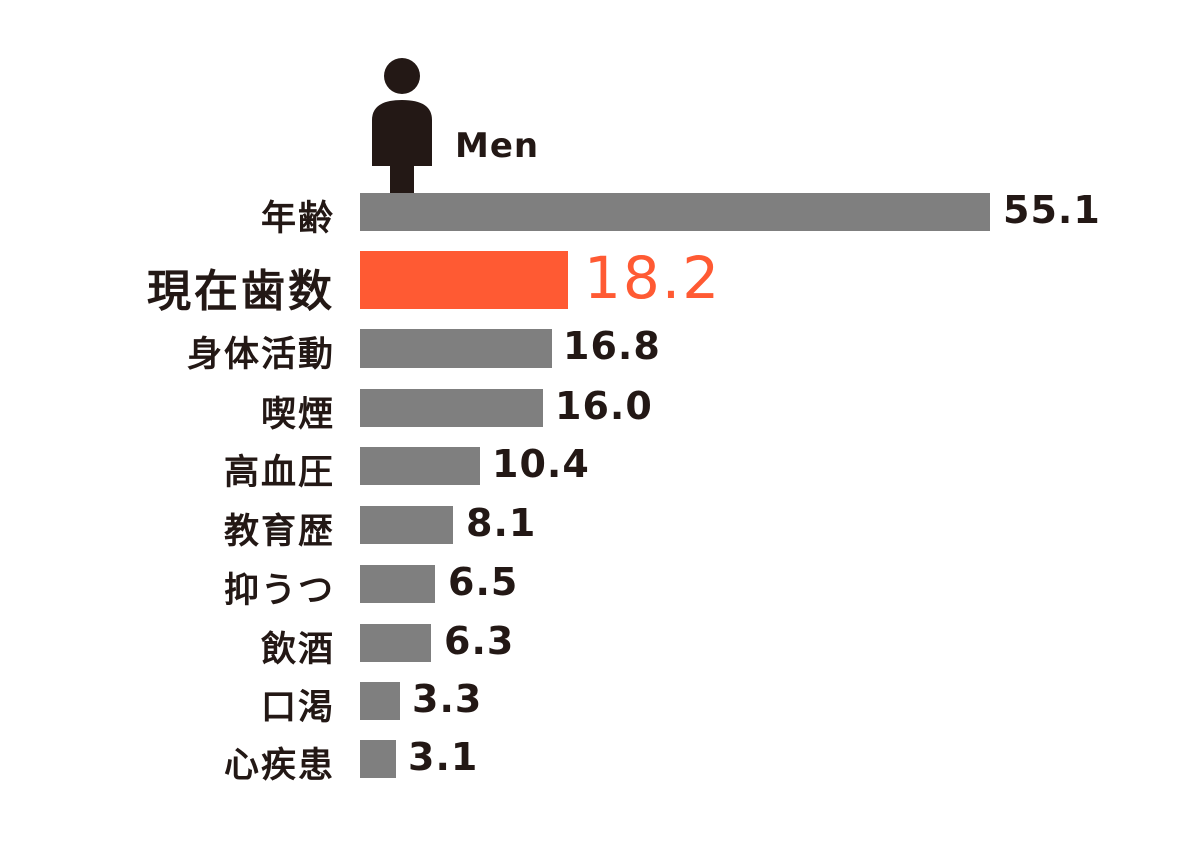 This screenshot has width=1200, height=850. Describe the element at coordinates (447, 699) in the screenshot. I see `value-label: 3.3` at that location.